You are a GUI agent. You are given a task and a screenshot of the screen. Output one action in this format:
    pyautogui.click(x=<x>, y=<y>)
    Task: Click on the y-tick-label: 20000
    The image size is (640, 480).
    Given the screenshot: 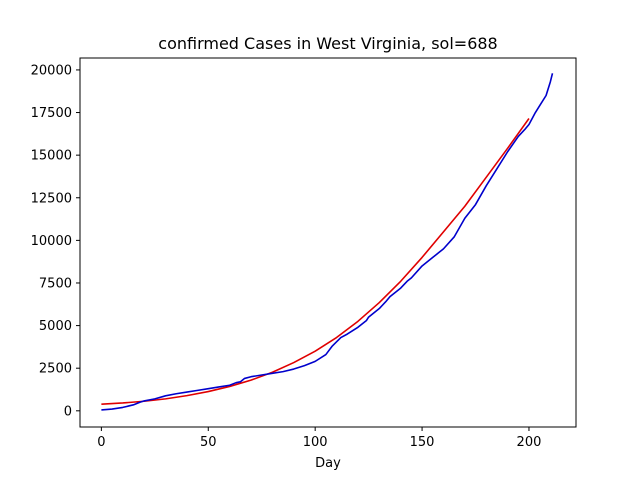 What is the action you would take?
    pyautogui.click(x=51, y=70)
    